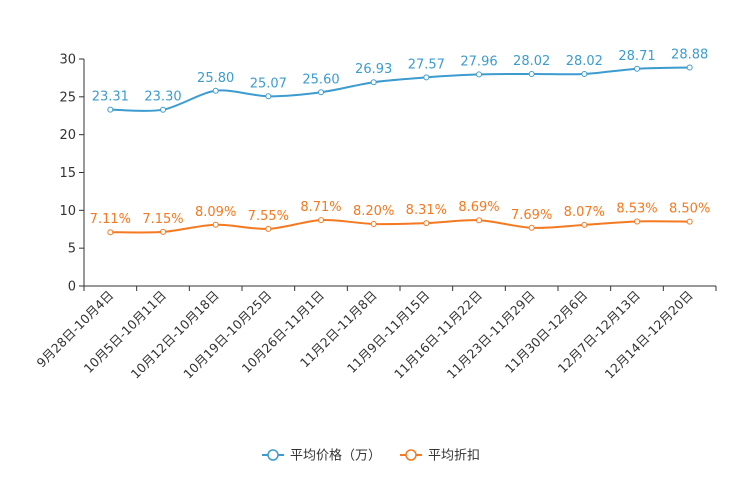 This screenshot has width=744, height=496. Describe the element at coordinates (478, 61) in the screenshot. I see `data-label: 27.96` at that location.